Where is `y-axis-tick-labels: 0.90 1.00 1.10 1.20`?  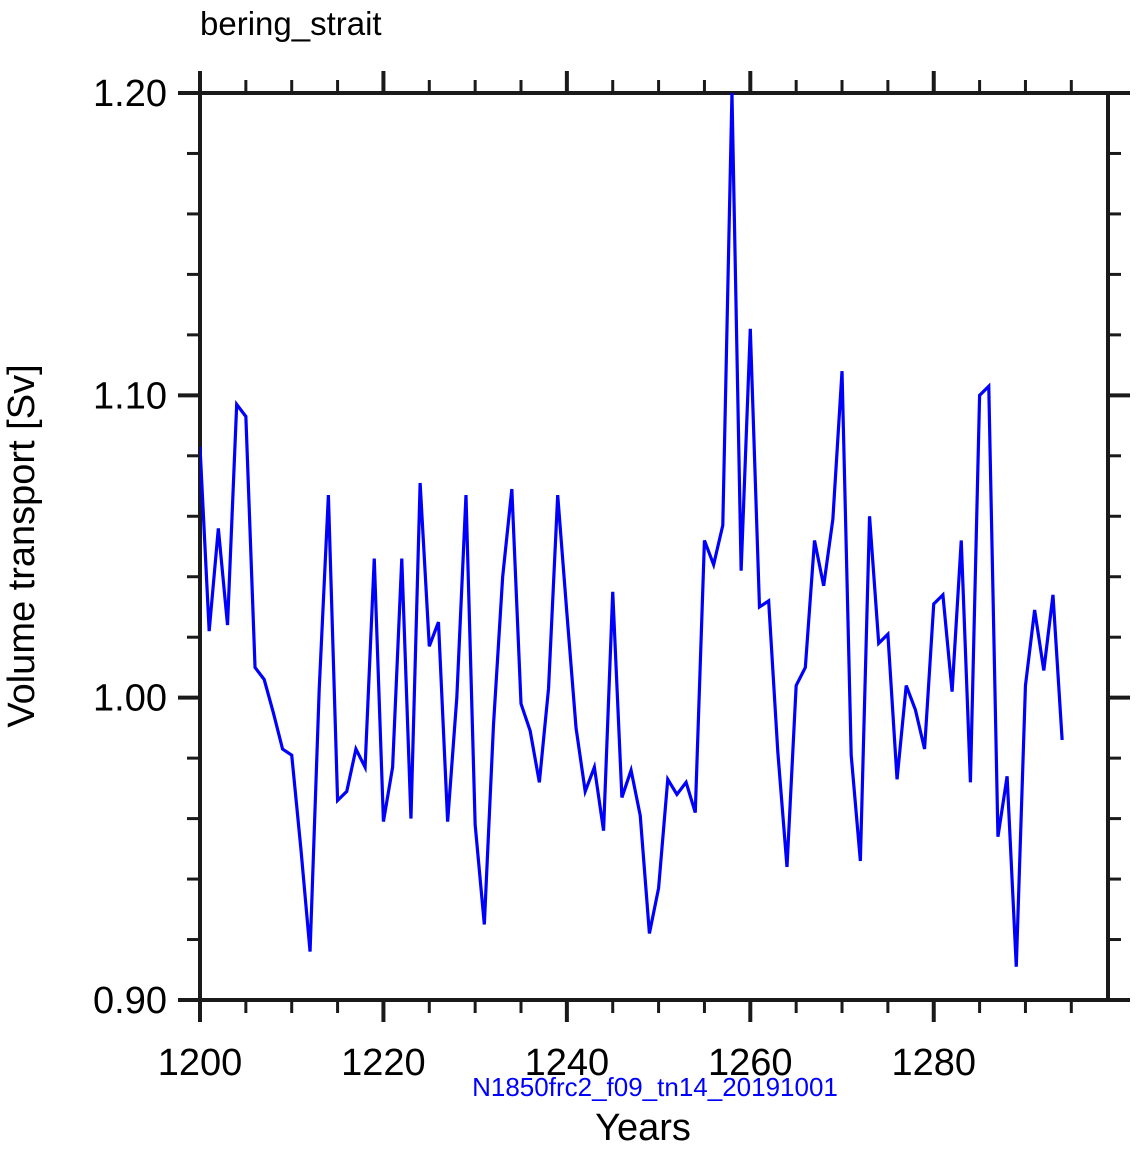 y-axis-tick-labels: 0.90 1.00 1.10 1.20 is located at coordinates (130, 547).